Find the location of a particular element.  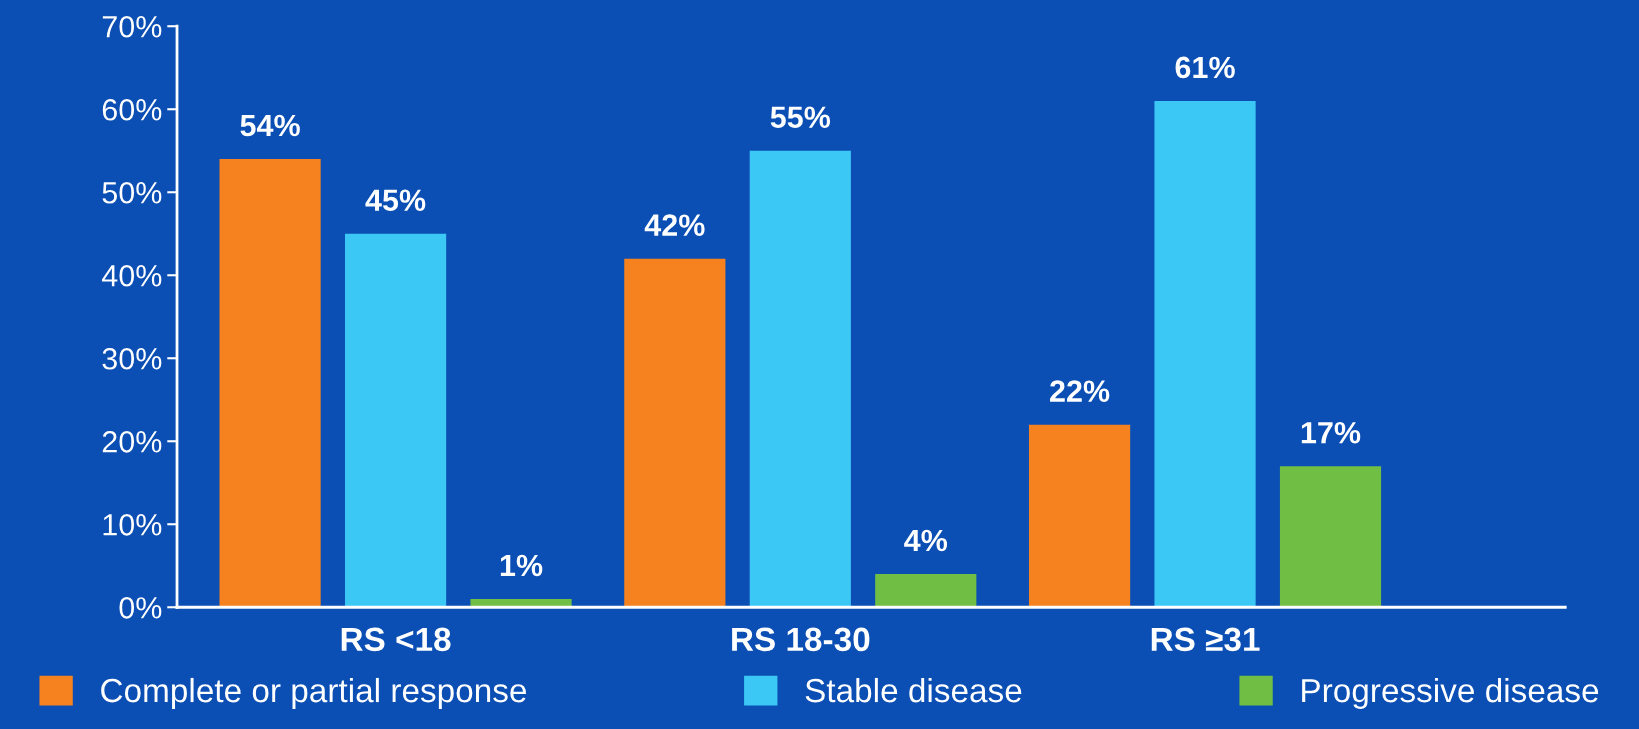

legend-label: Progressive disease is located at coordinates (1450, 693).